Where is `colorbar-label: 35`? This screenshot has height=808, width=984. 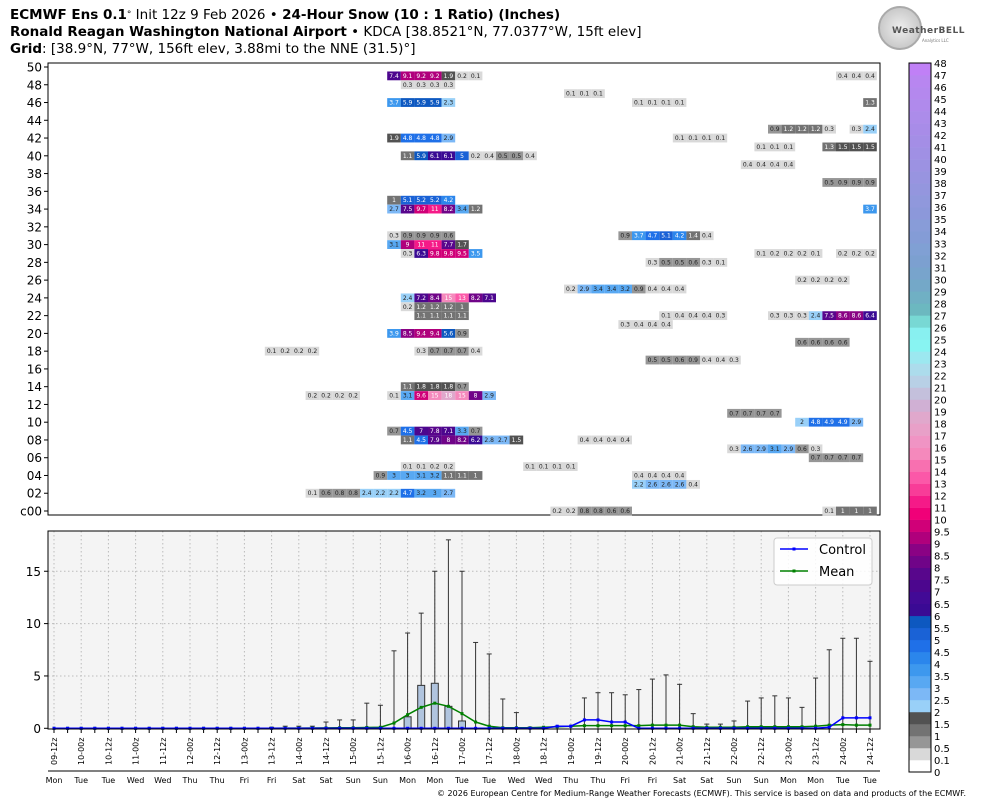 colorbar-label: 35 is located at coordinates (940, 220).